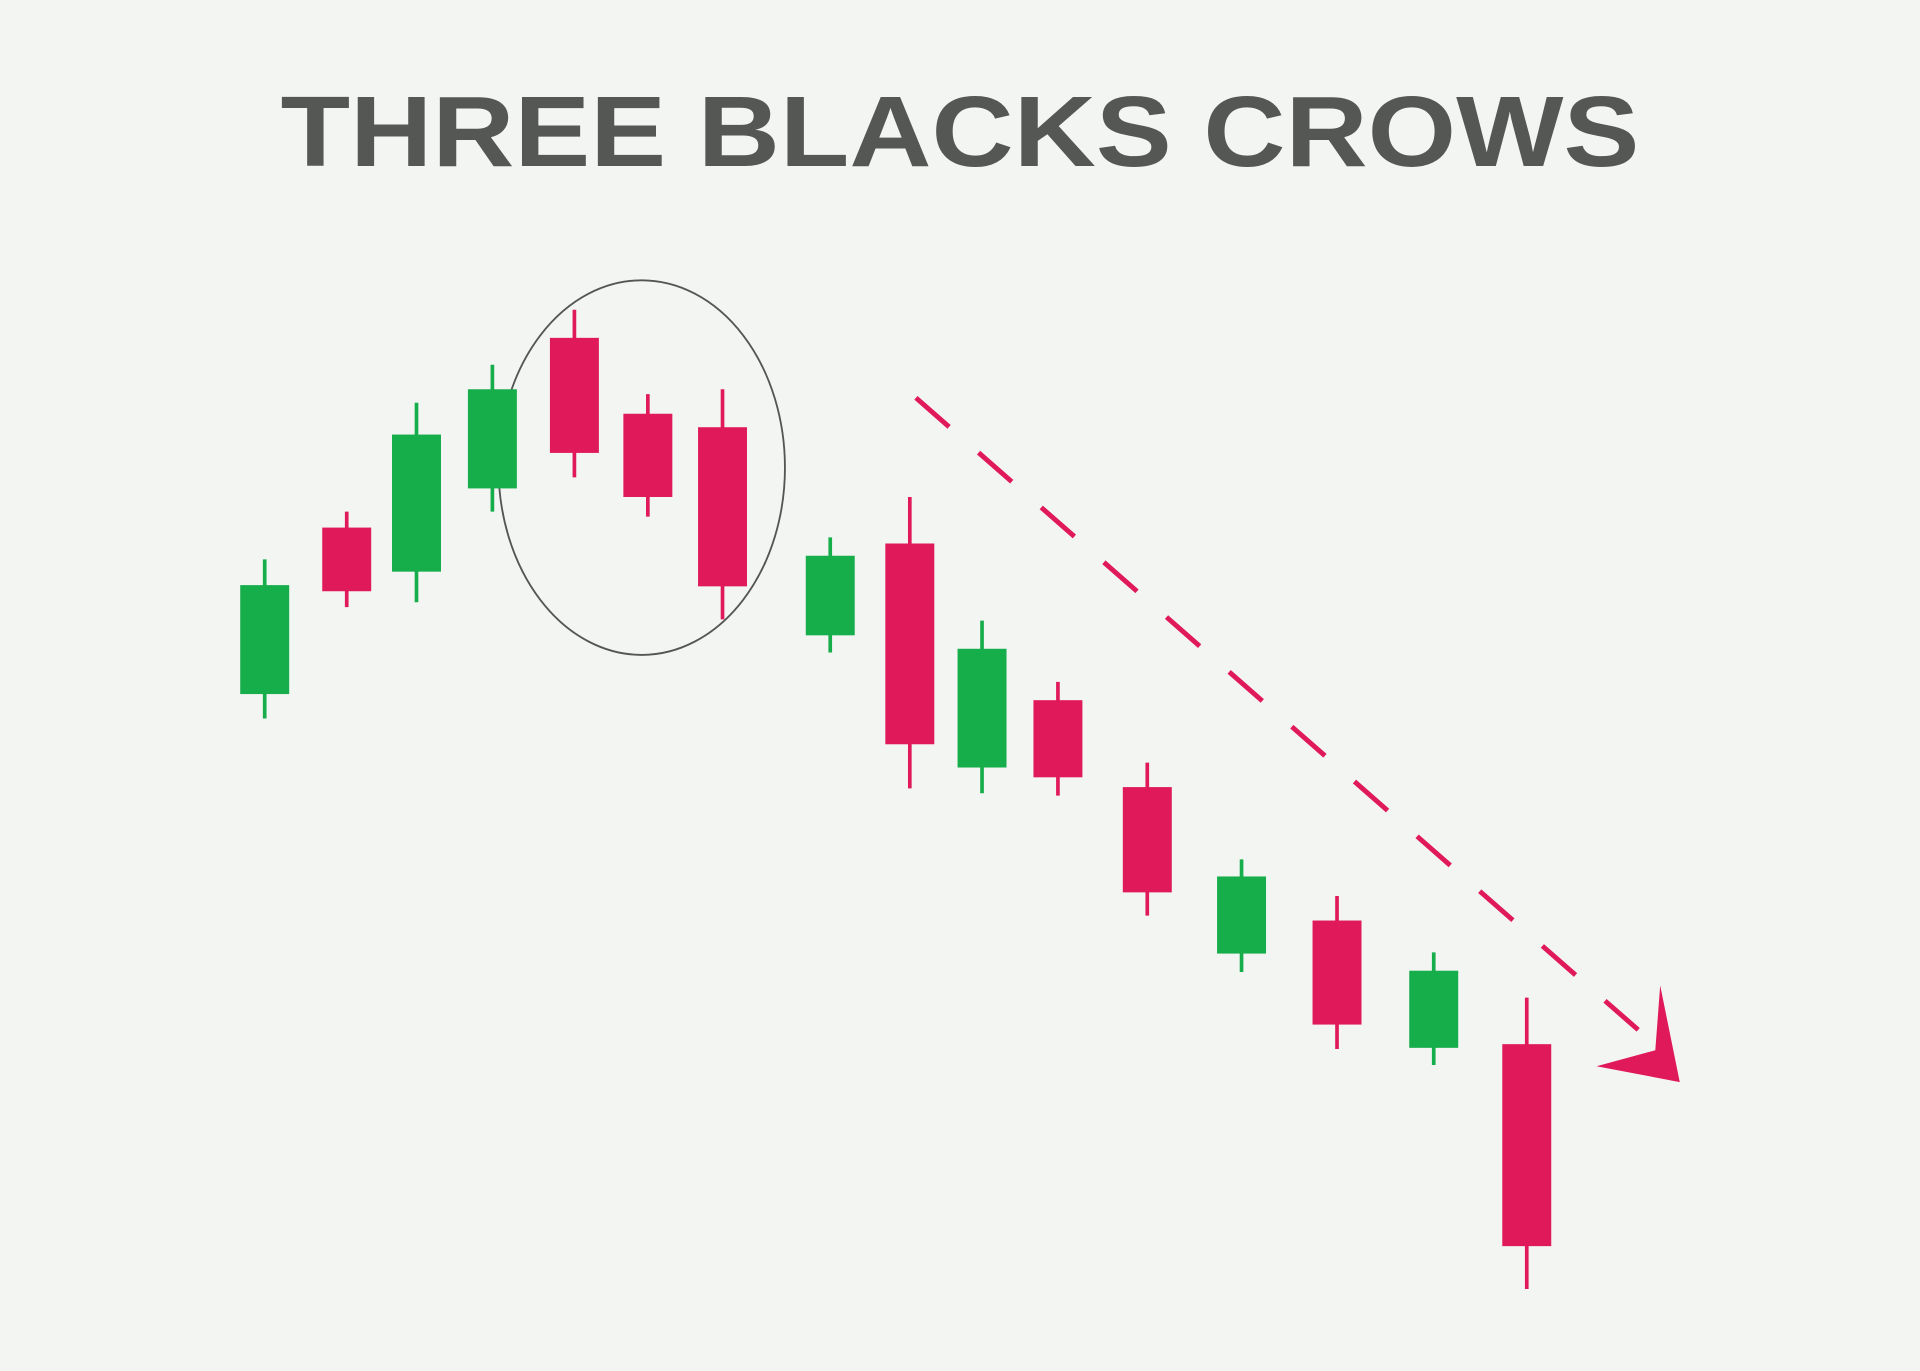 The height and width of the screenshot is (1371, 1920). What do you see at coordinates (1638, 1034) in the screenshot?
I see `trend-arrow-head` at bounding box center [1638, 1034].